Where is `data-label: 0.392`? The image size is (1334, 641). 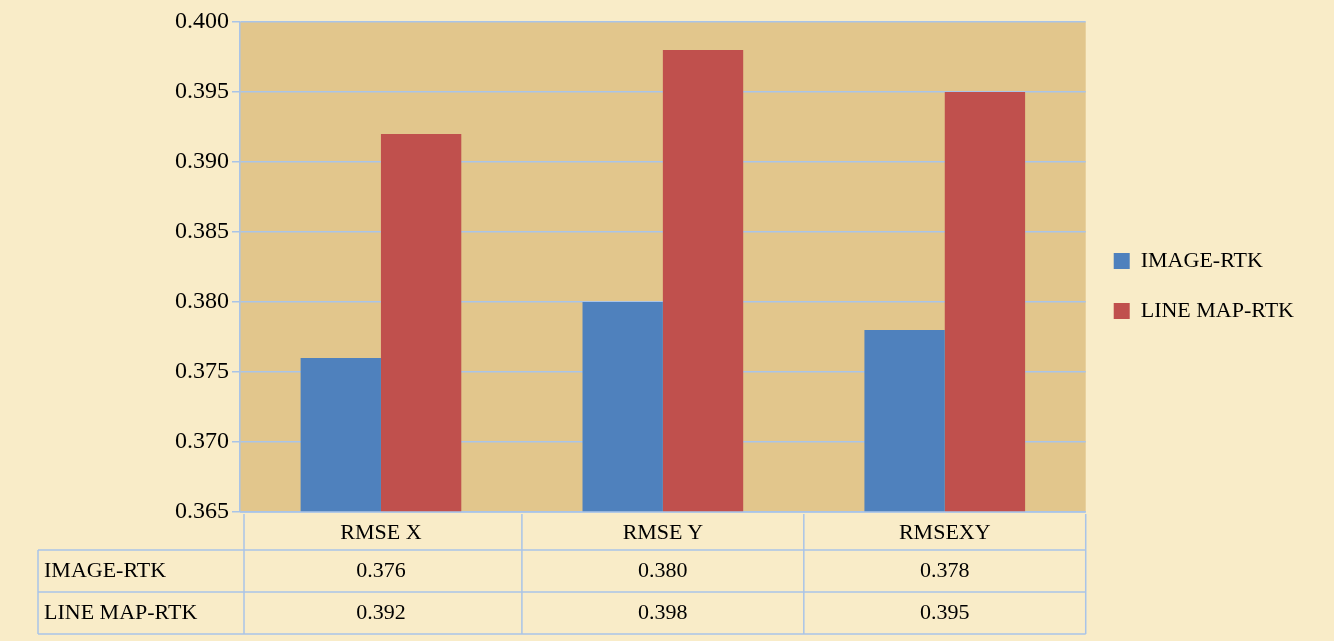
data-label: 0.392 is located at coordinates (381, 611).